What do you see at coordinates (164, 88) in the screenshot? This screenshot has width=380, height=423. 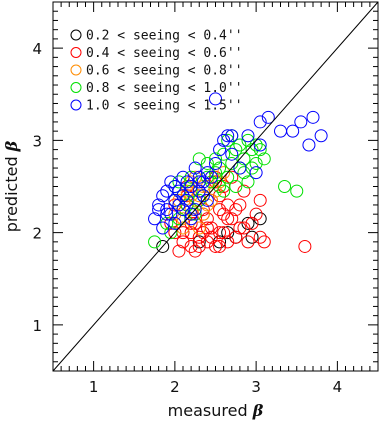 I see `legend-label: 0.8 < seeing < 1.0''` at bounding box center [164, 88].